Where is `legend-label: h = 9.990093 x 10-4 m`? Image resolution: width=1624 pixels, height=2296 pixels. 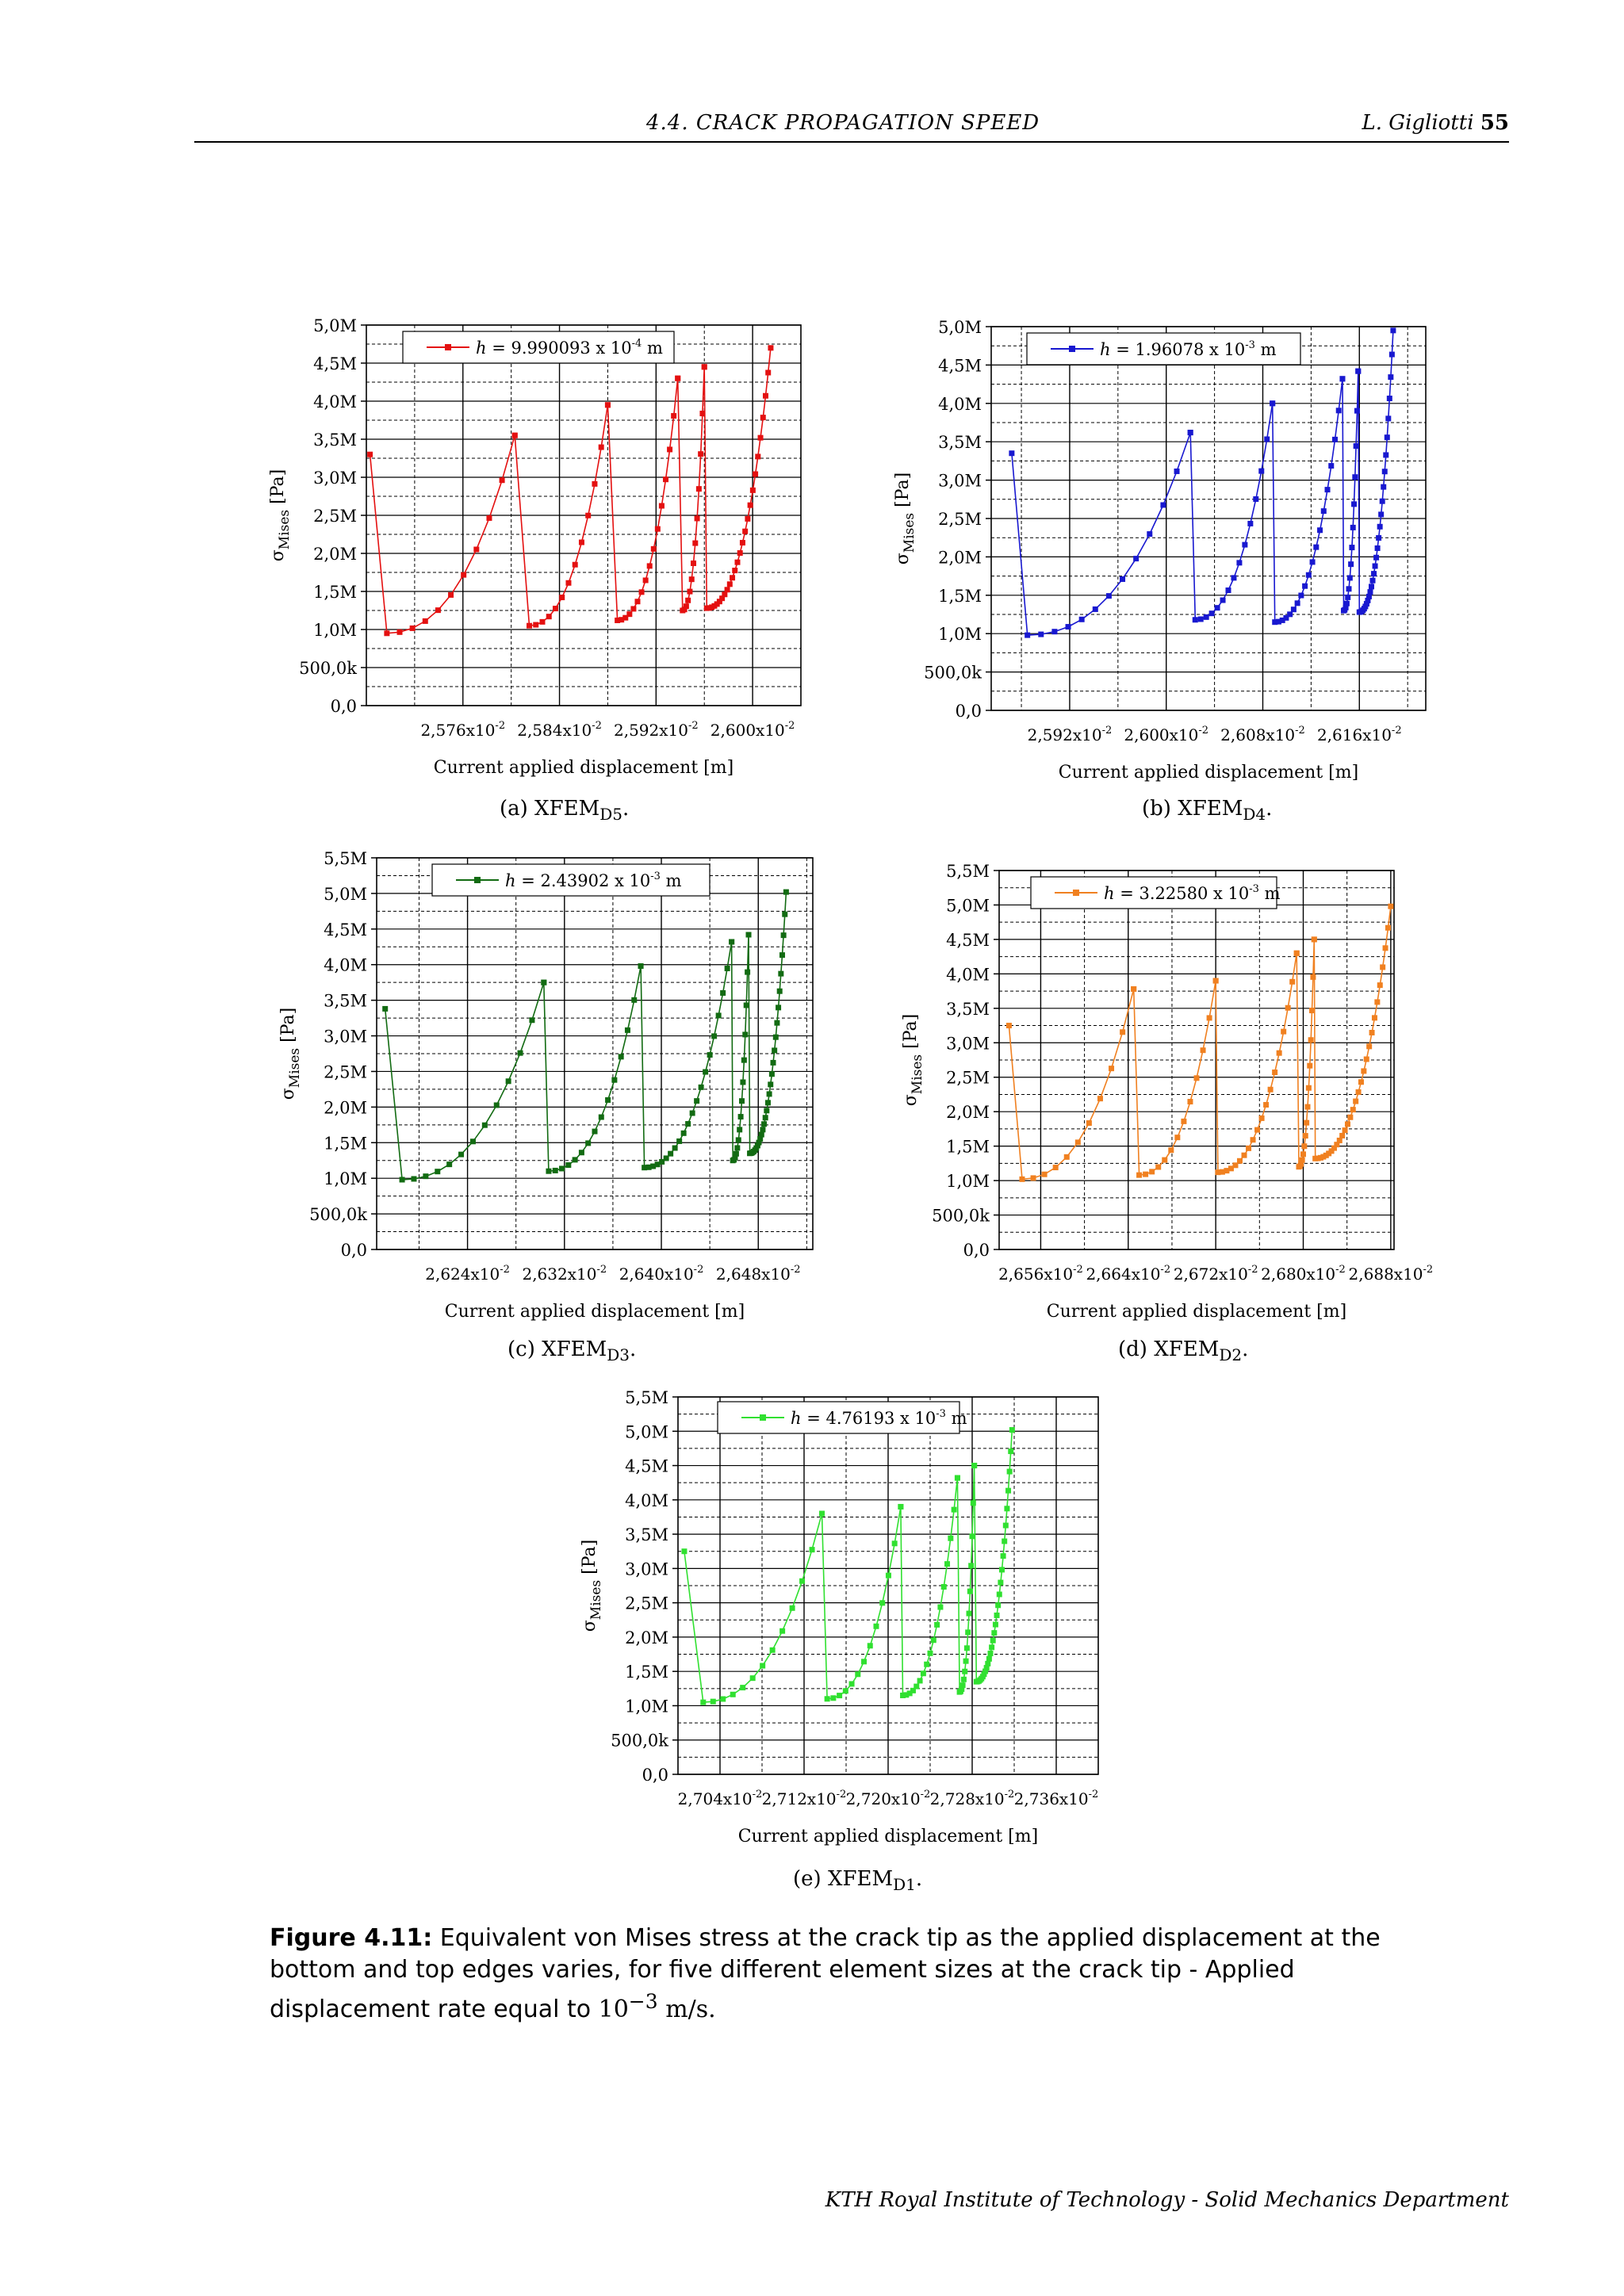
legend-label: h = 9.990093 x 10-4 m is located at coordinates (569, 348).